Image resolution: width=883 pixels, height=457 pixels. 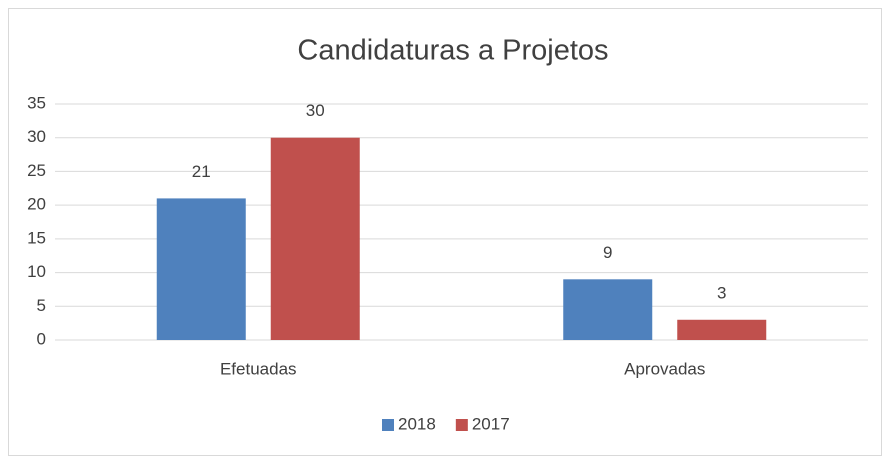 What do you see at coordinates (491, 423) in the screenshot?
I see `legend-label: 2017` at bounding box center [491, 423].